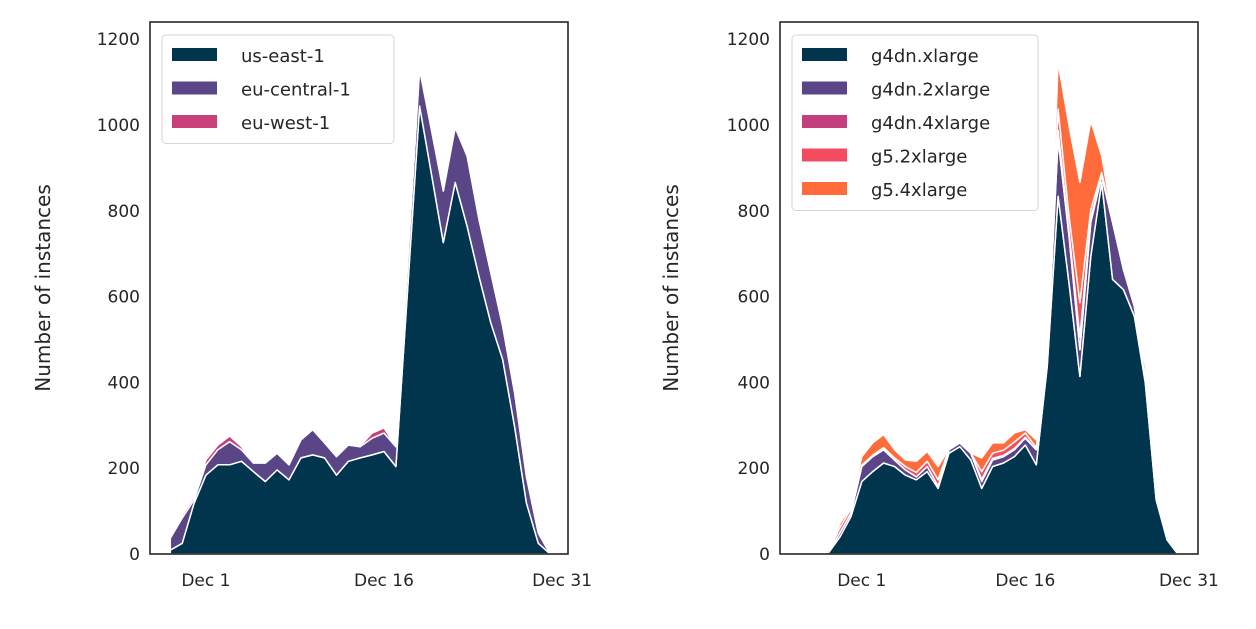 The height and width of the screenshot is (629, 1256). Describe the element at coordinates (930, 90) in the screenshot. I see `legend-label: g4dn.2xlarge` at that location.